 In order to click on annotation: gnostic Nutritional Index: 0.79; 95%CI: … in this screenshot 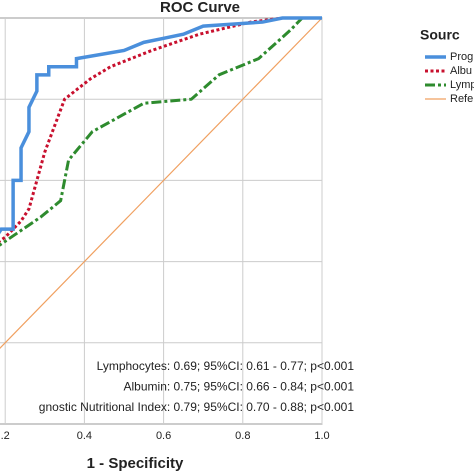, I will do `click(197, 407)`.